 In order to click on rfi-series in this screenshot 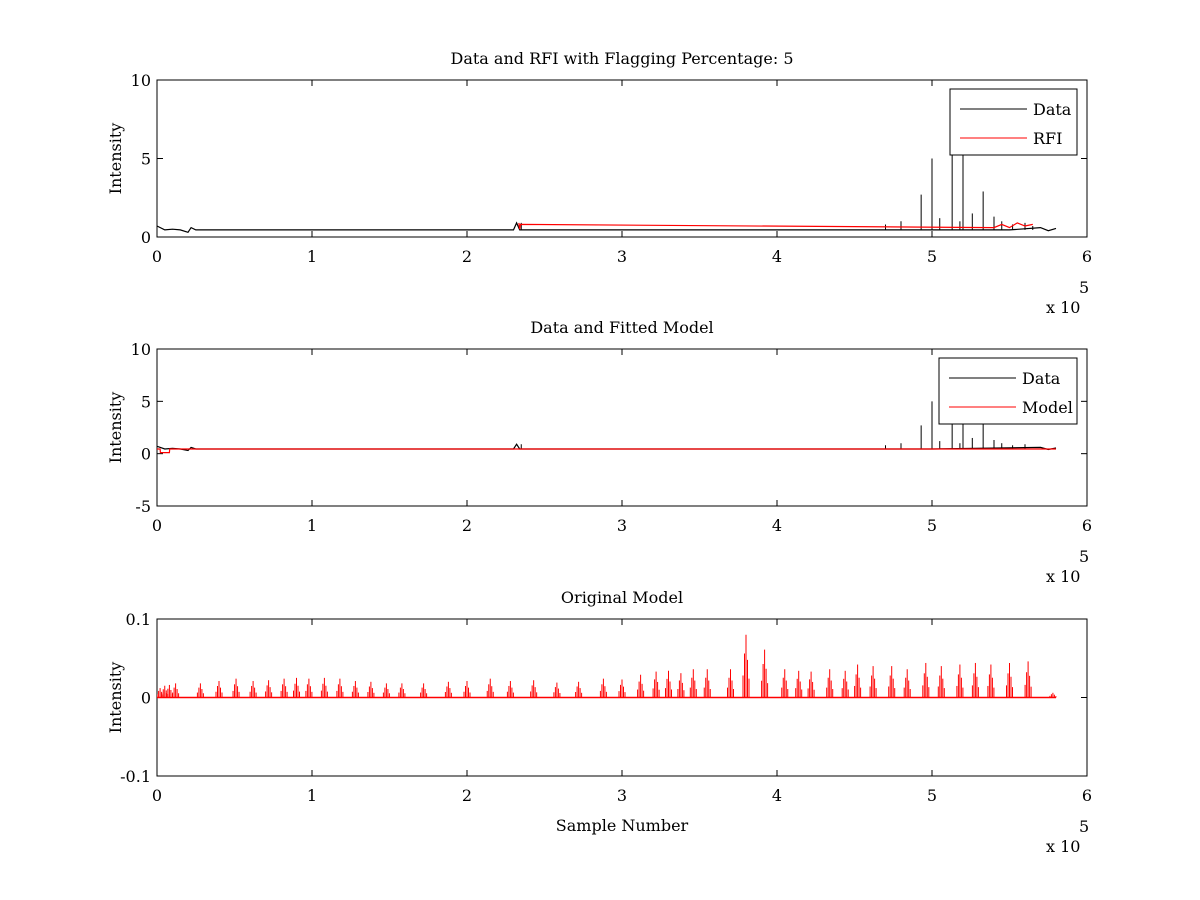, I will do `click(775, 226)`.